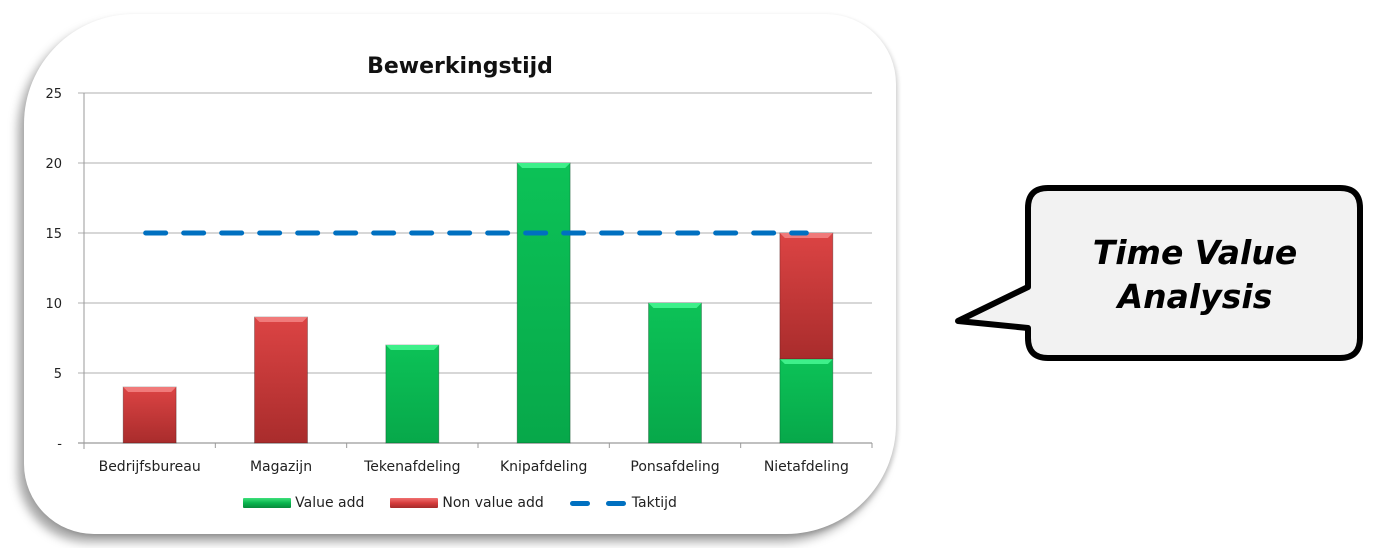 This screenshot has height=548, width=1382. I want to click on non-value-add-swatch, so click(414, 503).